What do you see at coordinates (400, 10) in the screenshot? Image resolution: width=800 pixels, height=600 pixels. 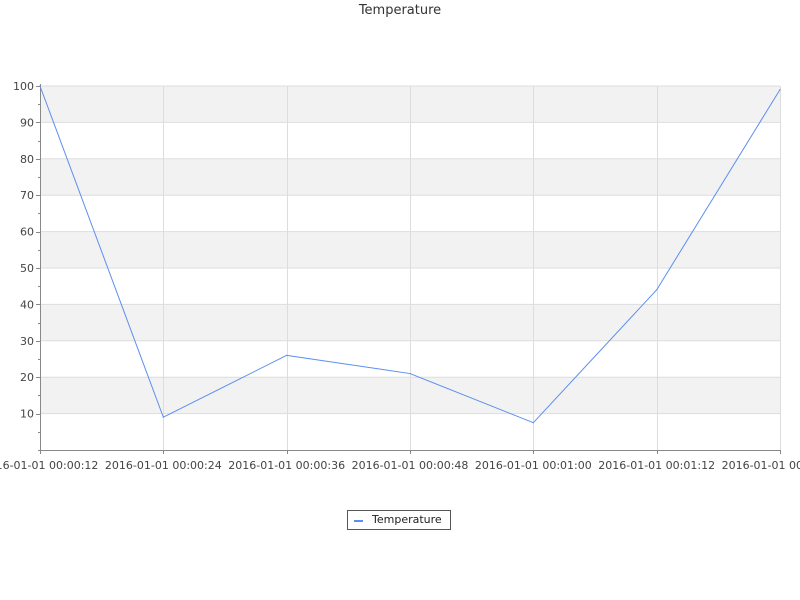 I see `chart-title: Temperature` at bounding box center [400, 10].